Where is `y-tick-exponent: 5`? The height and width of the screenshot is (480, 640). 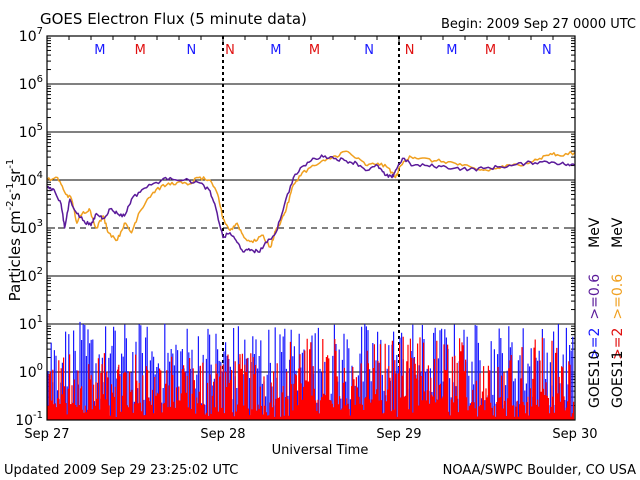 y-tick-exponent: 5 is located at coordinates (40, 127).